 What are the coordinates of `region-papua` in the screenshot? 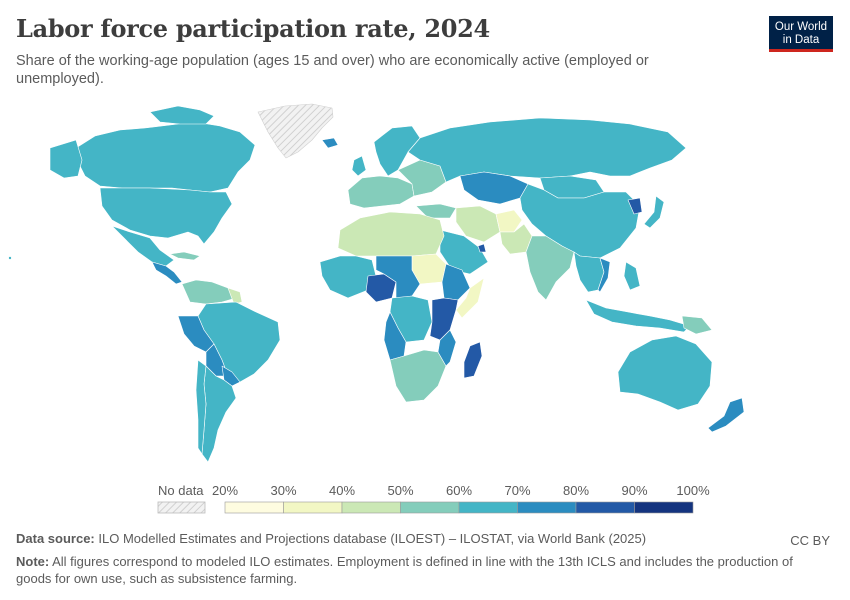 It's located at (697, 325).